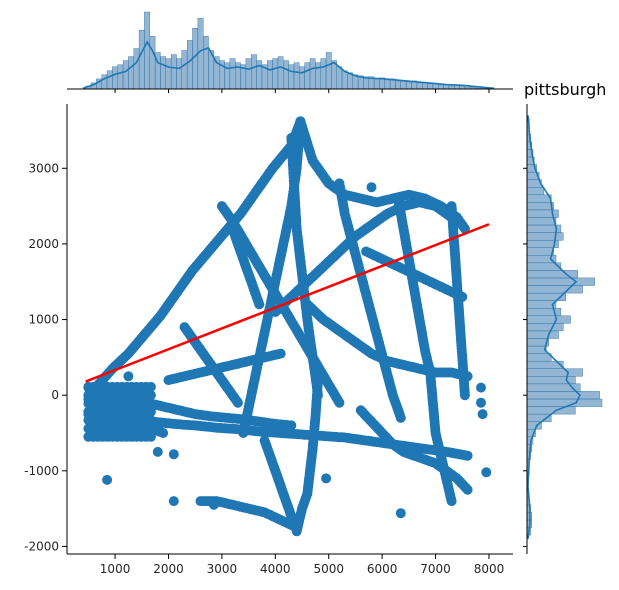 The width and height of the screenshot is (619, 590). I want to click on x-tick-label: 7000, so click(435, 569).